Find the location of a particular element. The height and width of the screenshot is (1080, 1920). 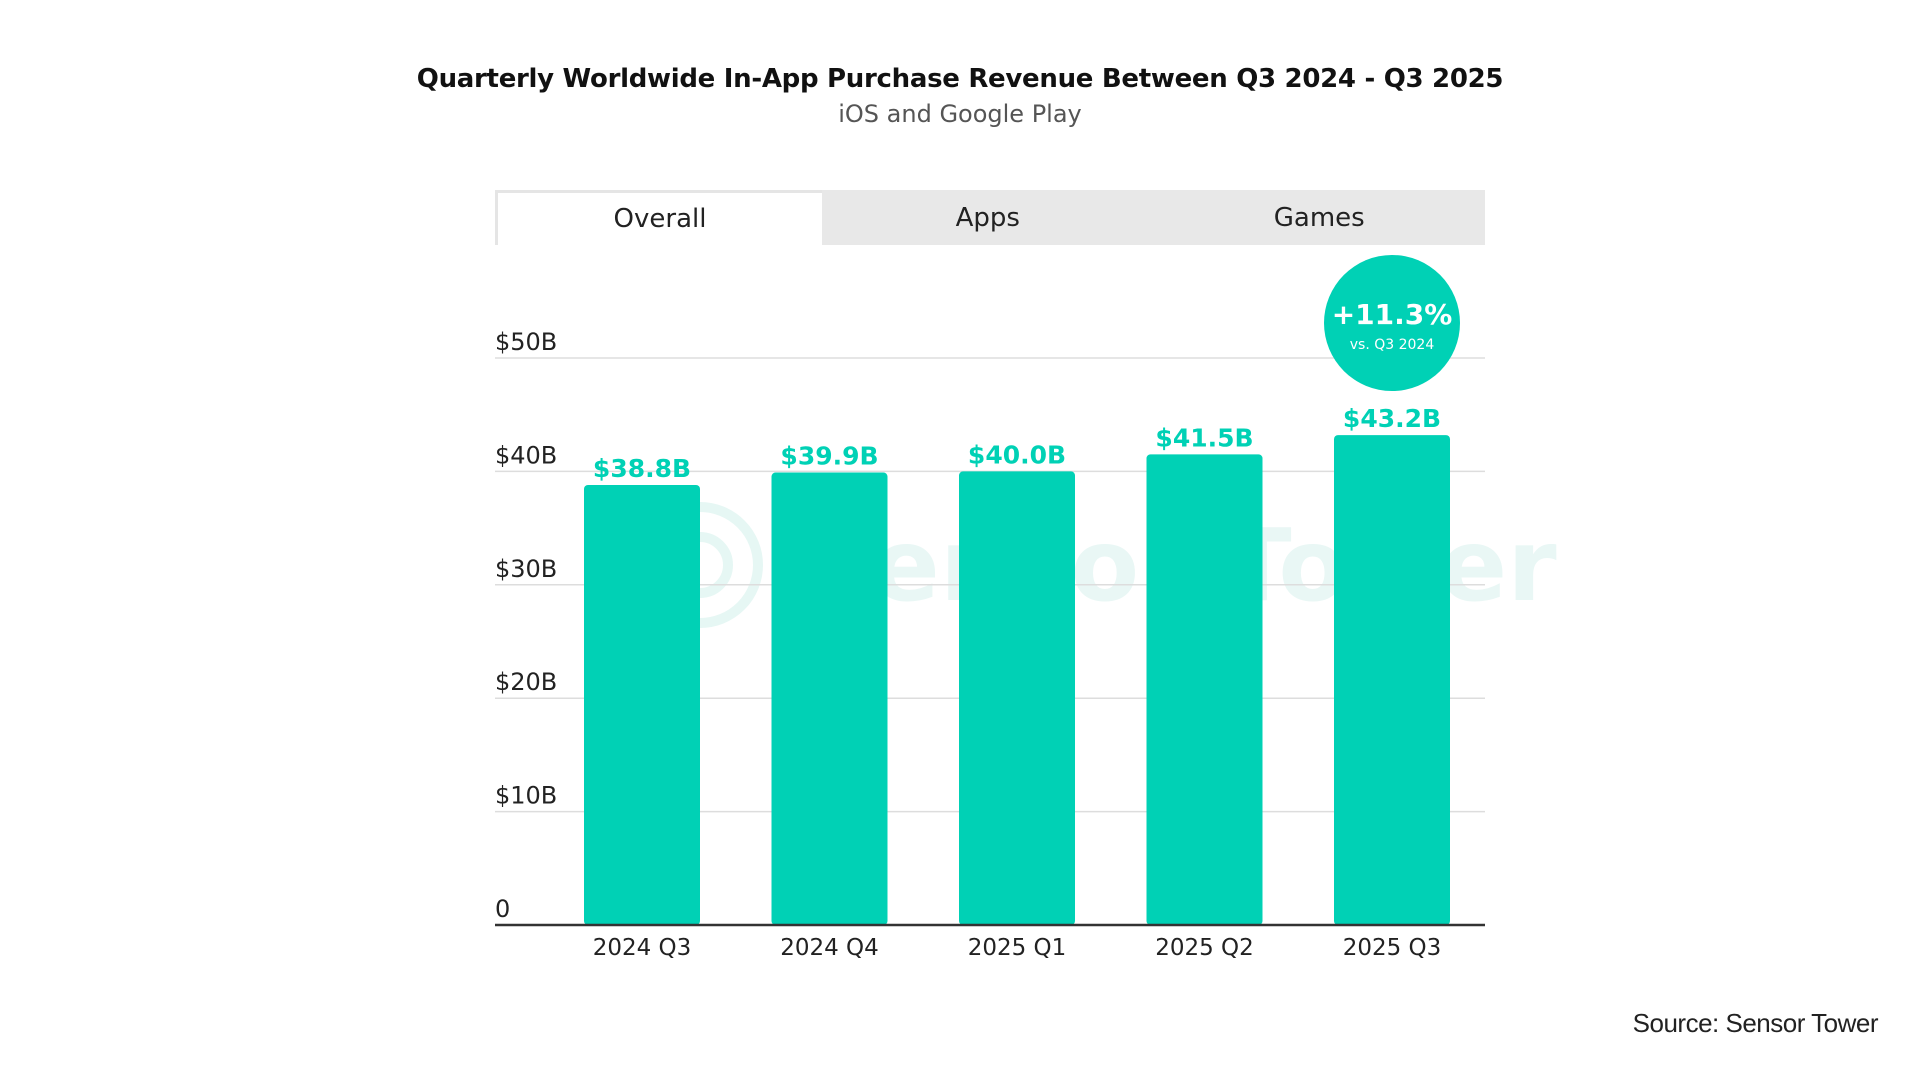

tab-apps: Apps is located at coordinates (987, 217).